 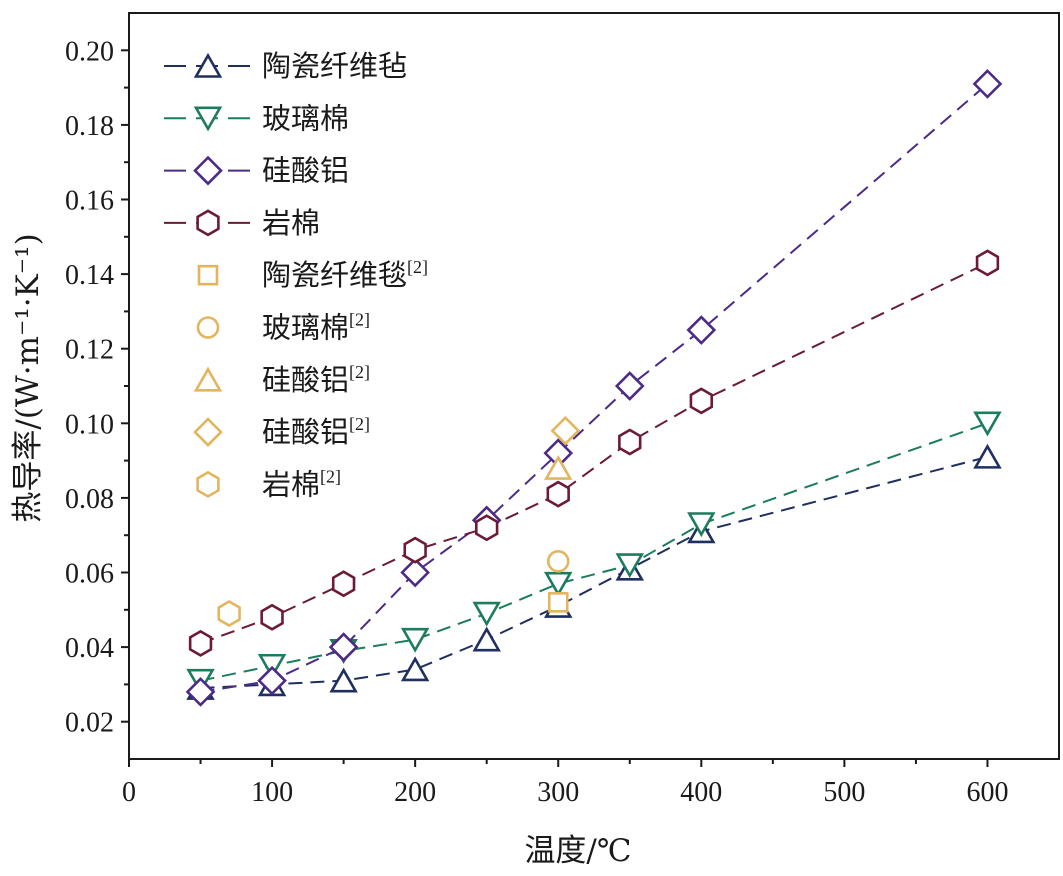 I want to click on legend-entry-7: 硅酸铝[2], so click(x=281, y=431).